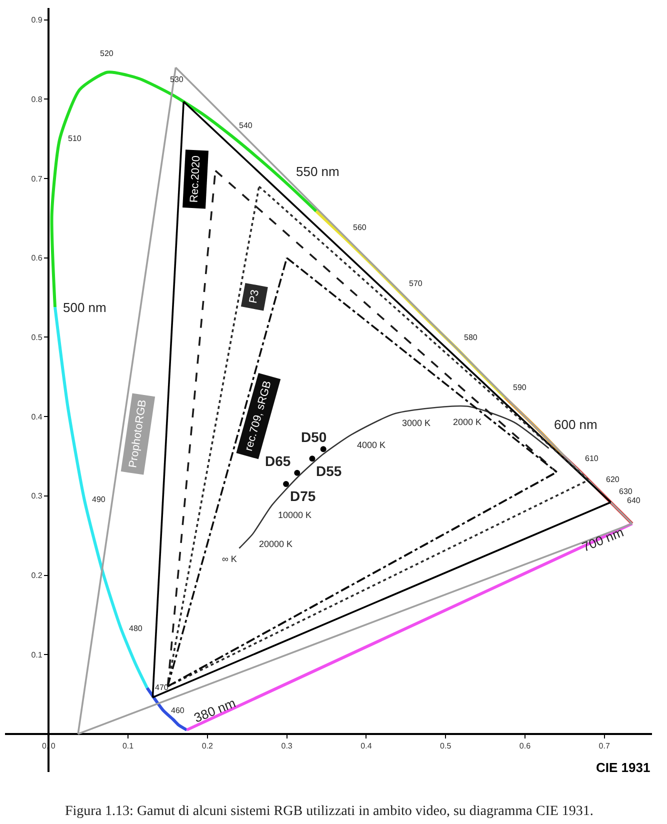  I want to click on x-tick-label: 0.4, so click(366, 745).